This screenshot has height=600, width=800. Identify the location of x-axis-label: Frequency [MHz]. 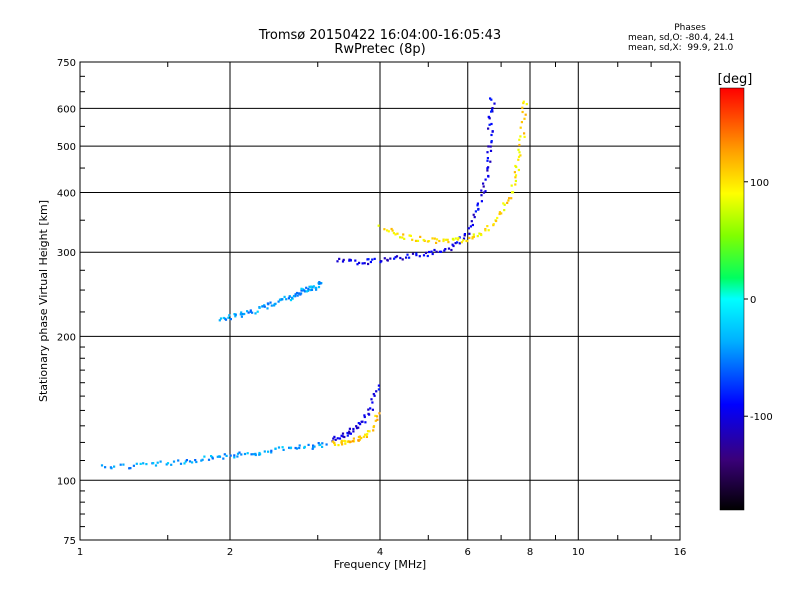
(380, 564).